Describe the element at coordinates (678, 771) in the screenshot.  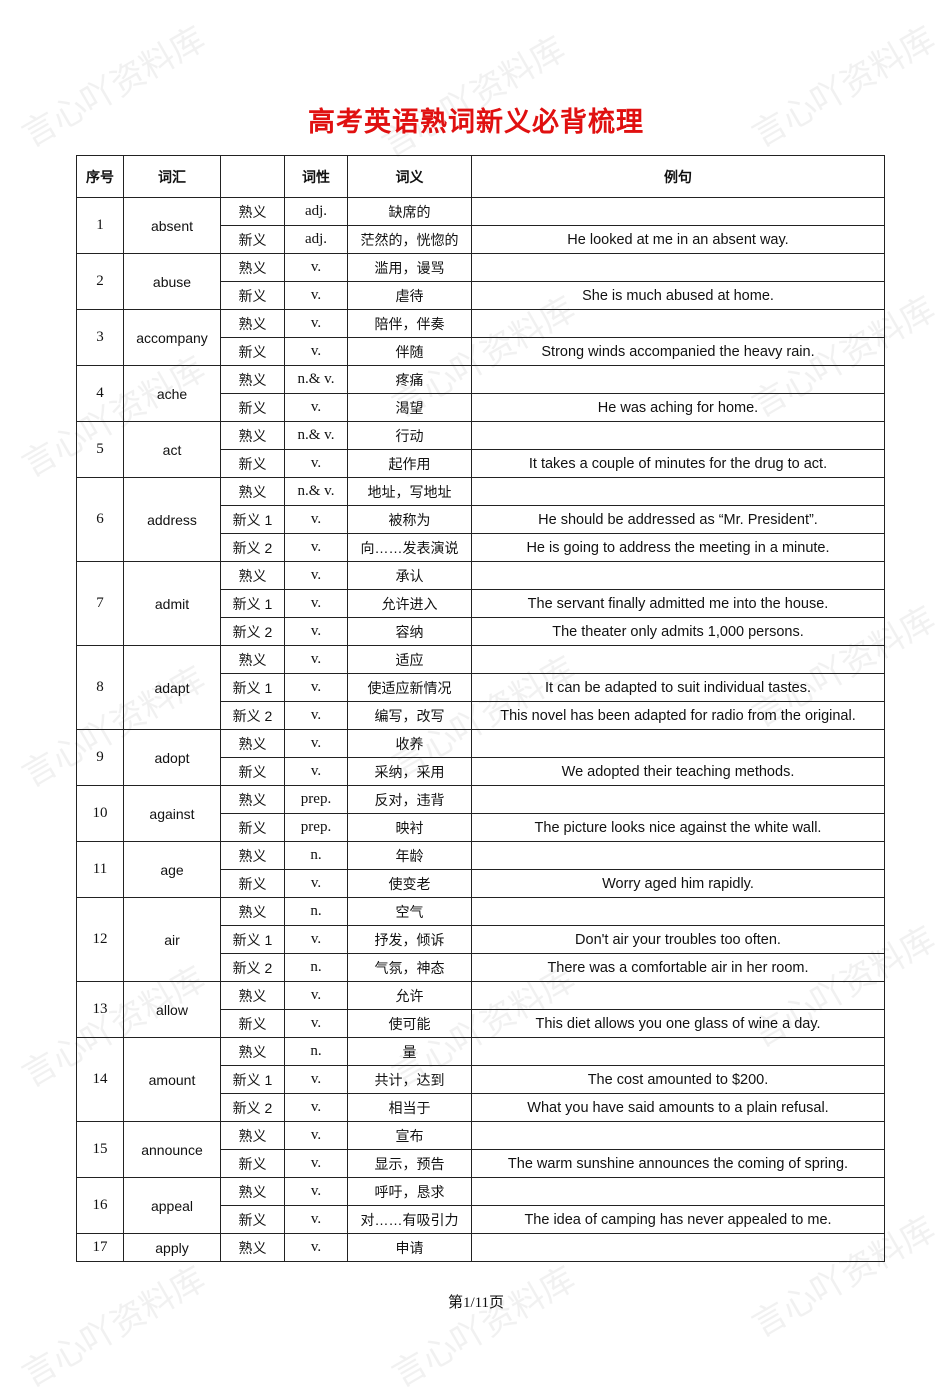
I see `example-sentence: We adopted their teaching methods.` at that location.